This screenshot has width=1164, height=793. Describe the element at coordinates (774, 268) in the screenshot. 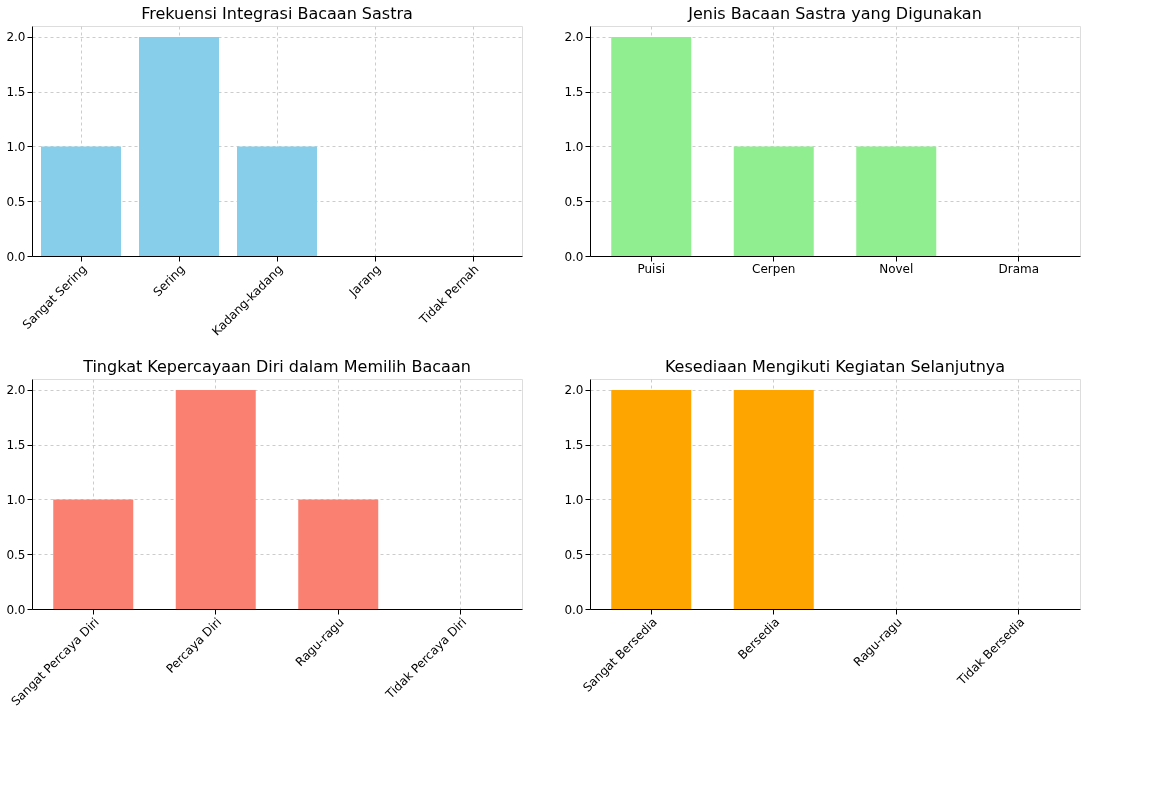

I see `x-tick-label: Cerpen` at that location.